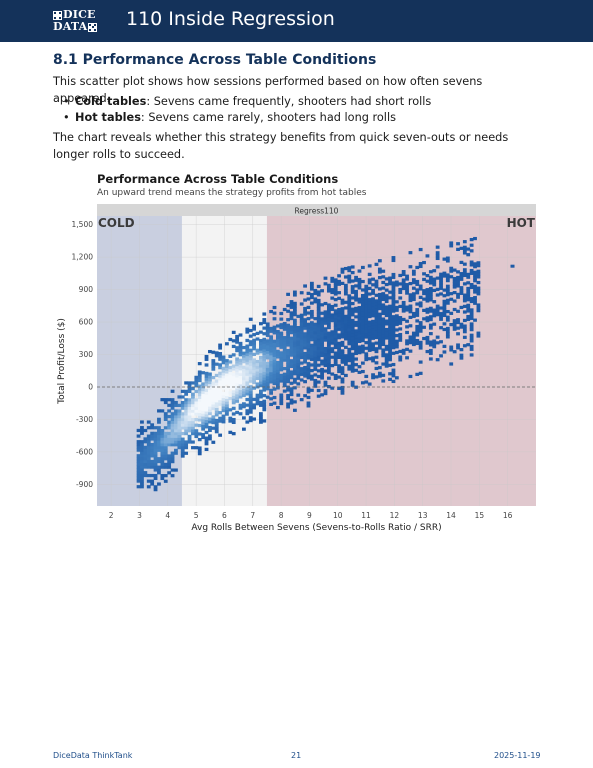 This screenshot has height=768, width=593. I want to click on y-tick-label: 1,500, so click(83, 224).